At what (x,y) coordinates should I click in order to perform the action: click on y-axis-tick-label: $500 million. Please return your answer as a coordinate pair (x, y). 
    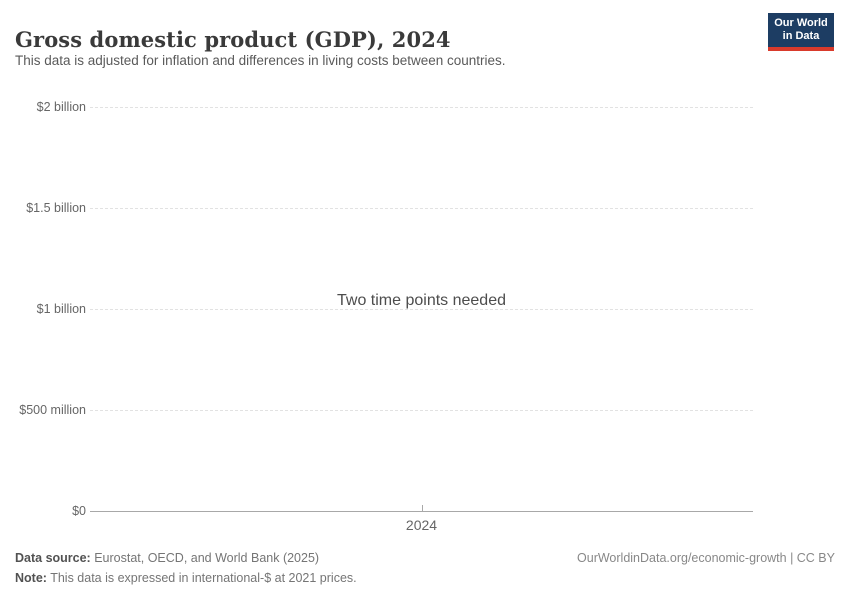
    Looking at the image, I should click on (52, 410).